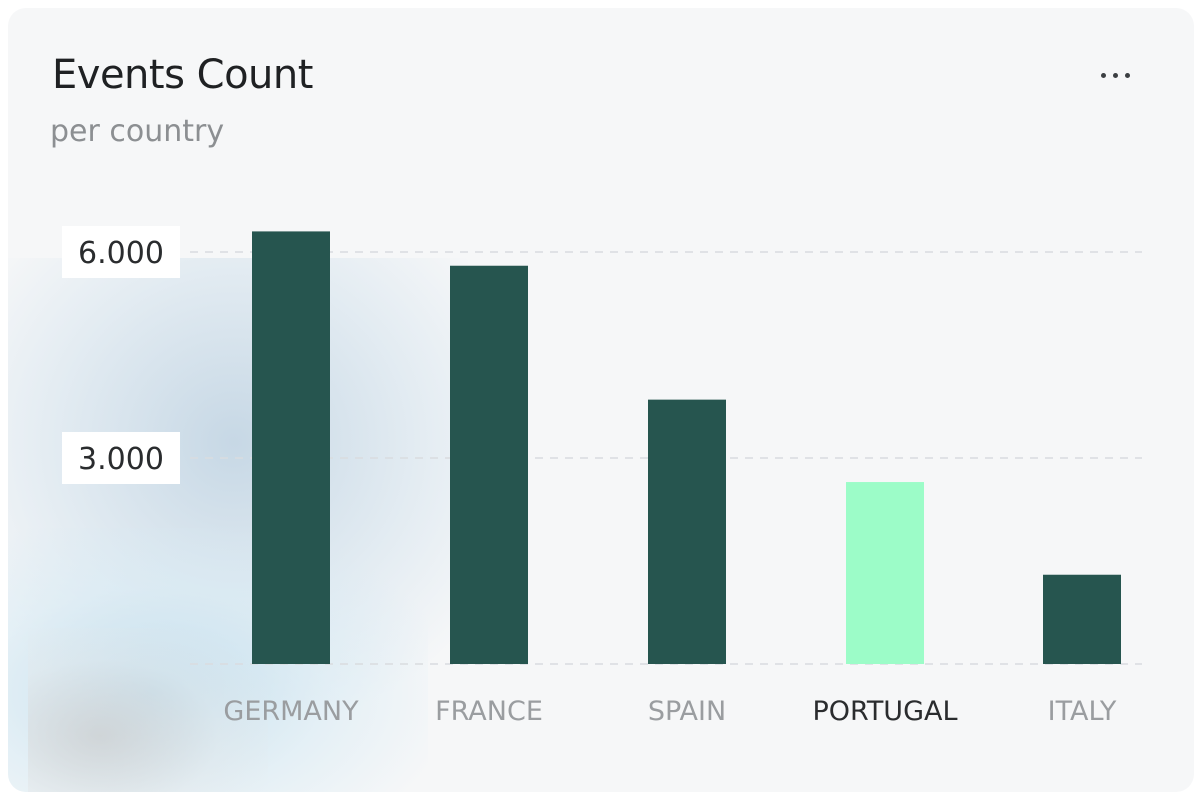 The height and width of the screenshot is (796, 1200). Describe the element at coordinates (137, 131) in the screenshot. I see `card-subtitle: per country` at that location.